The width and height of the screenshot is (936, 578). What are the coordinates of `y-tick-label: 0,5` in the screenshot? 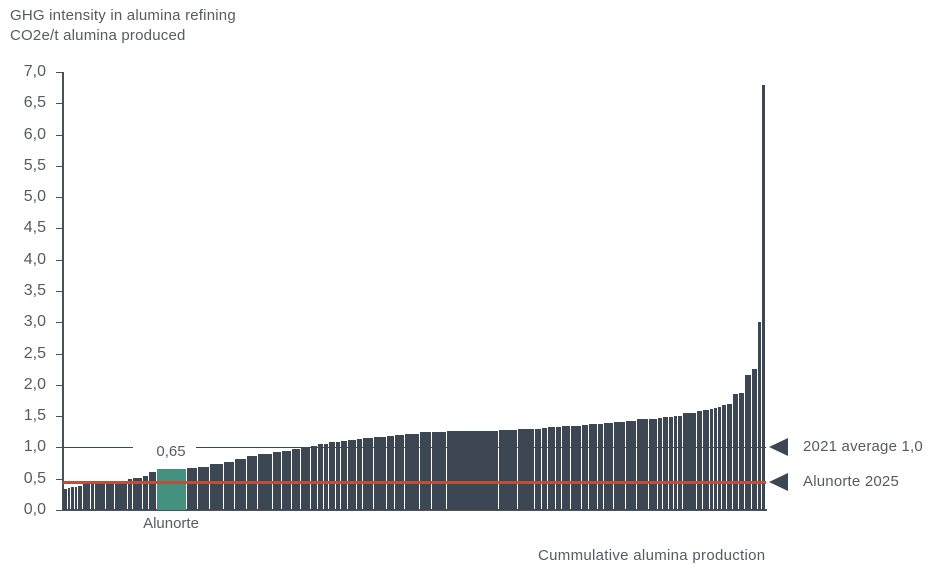 It's located at (34, 478).